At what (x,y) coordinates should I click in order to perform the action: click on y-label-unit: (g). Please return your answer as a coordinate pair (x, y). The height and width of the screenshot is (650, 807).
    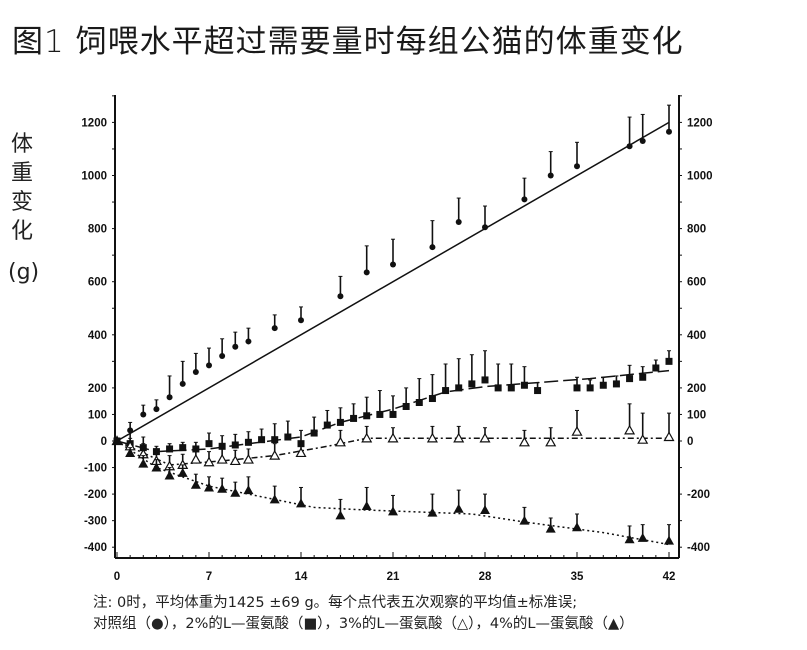
    Looking at the image, I should click on (24, 272).